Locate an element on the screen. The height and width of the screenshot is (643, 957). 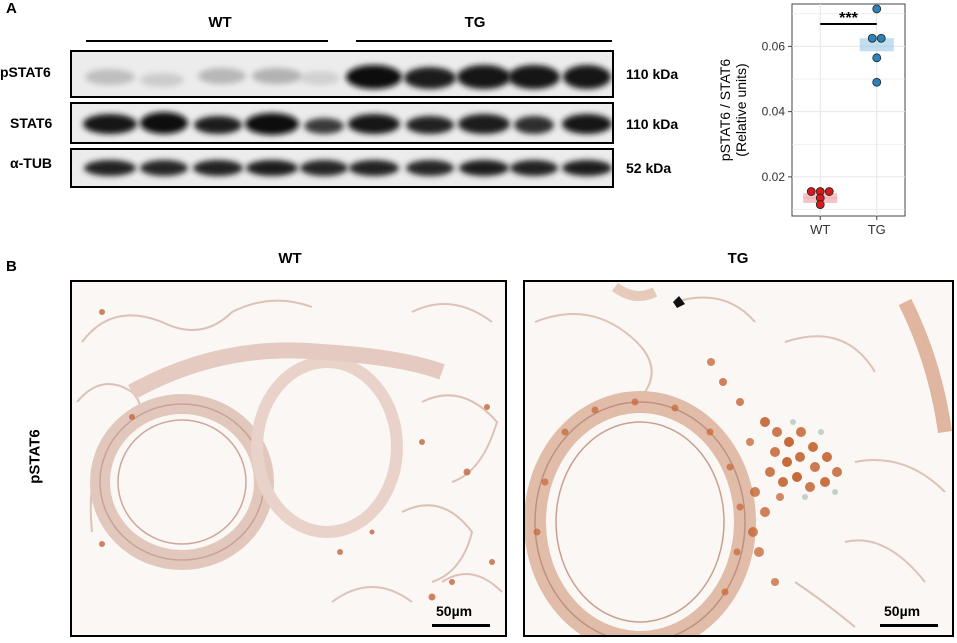
kda-label-stat6: 110 kDa is located at coordinates (652, 124).